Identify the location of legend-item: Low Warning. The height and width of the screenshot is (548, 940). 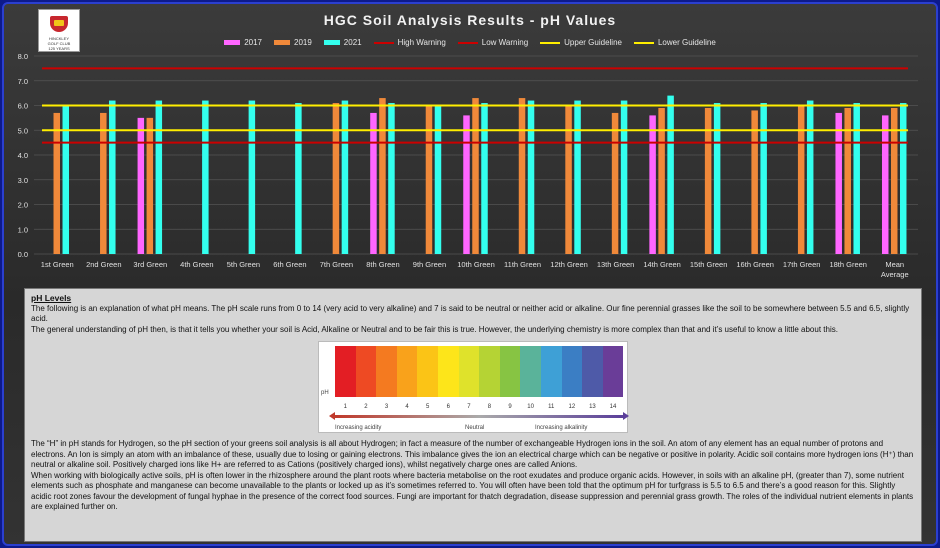
(493, 42).